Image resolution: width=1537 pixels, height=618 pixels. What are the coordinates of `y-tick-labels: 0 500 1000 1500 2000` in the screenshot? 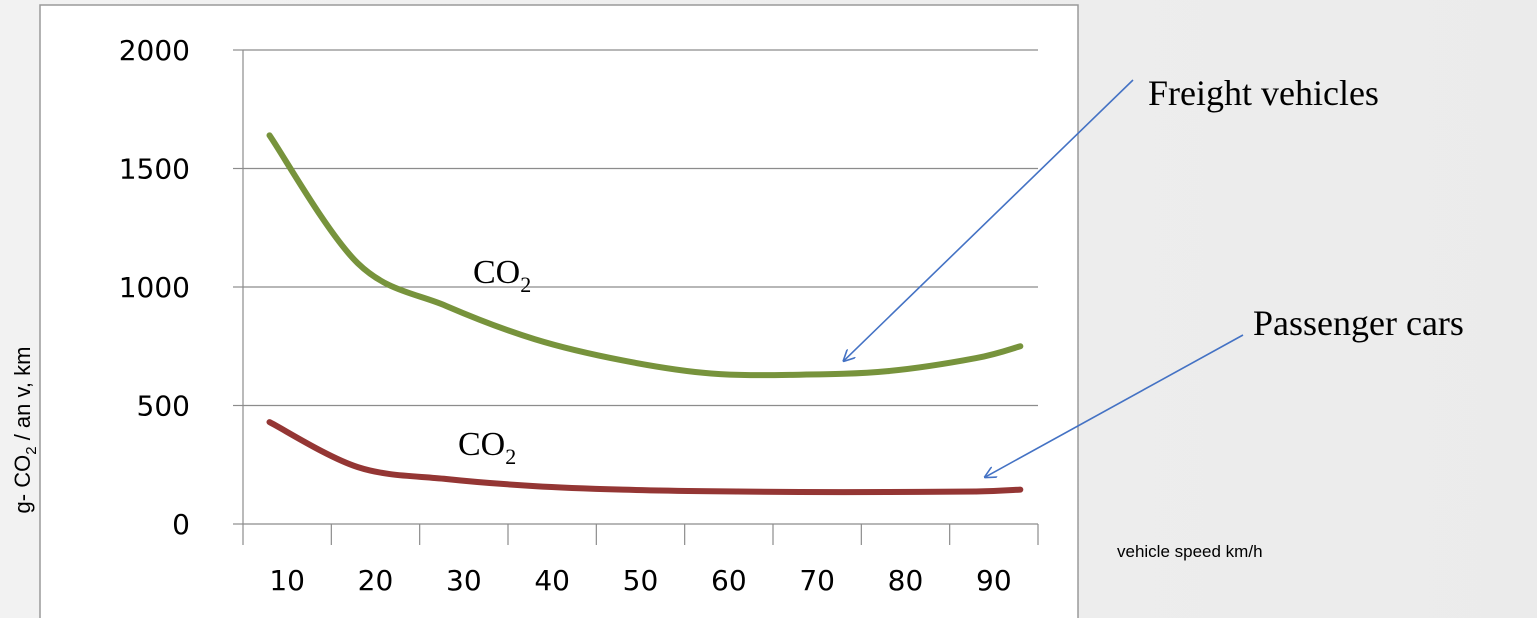 It's located at (154, 287).